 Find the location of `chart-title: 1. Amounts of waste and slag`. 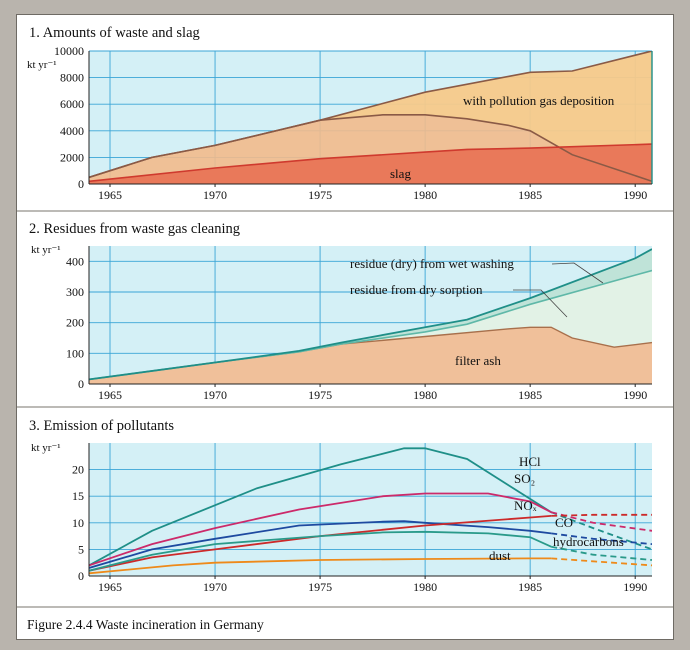

chart-title: 1. Amounts of waste and slag is located at coordinates (114, 33).